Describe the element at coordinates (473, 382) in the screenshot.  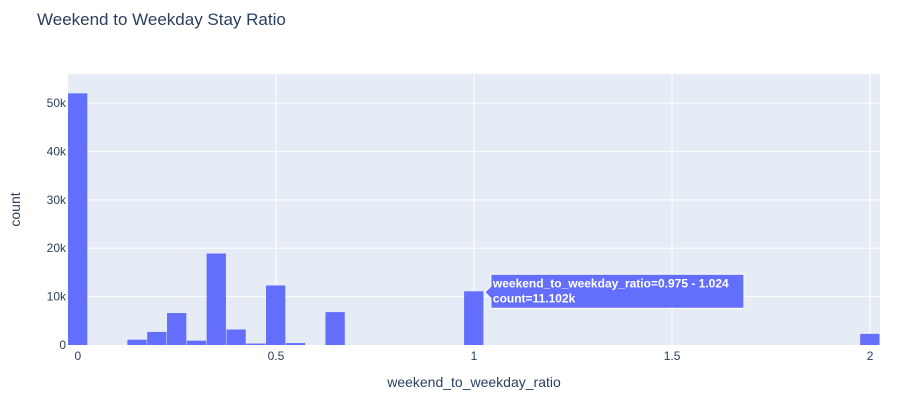
I see `x-axis-title: weekend_to_weekday_ratio` at that location.